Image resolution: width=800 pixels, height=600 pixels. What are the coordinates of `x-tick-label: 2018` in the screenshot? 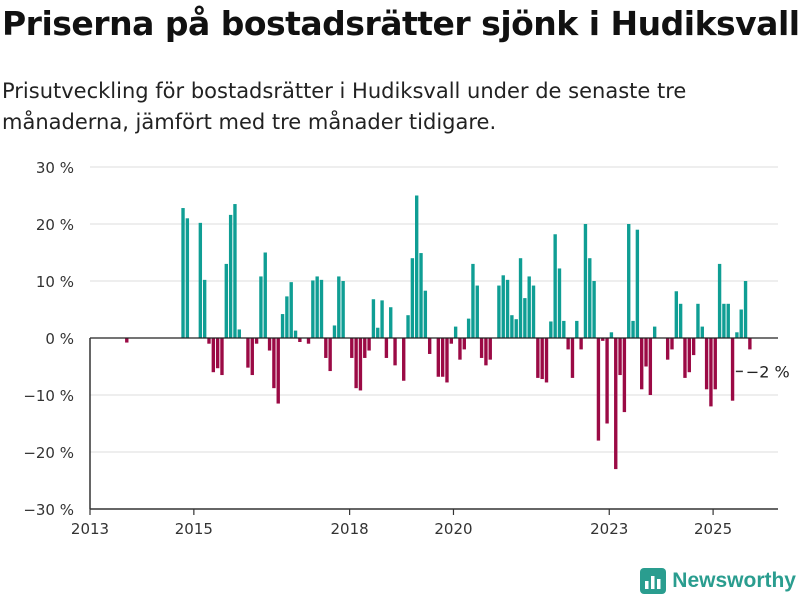 It's located at (350, 529).